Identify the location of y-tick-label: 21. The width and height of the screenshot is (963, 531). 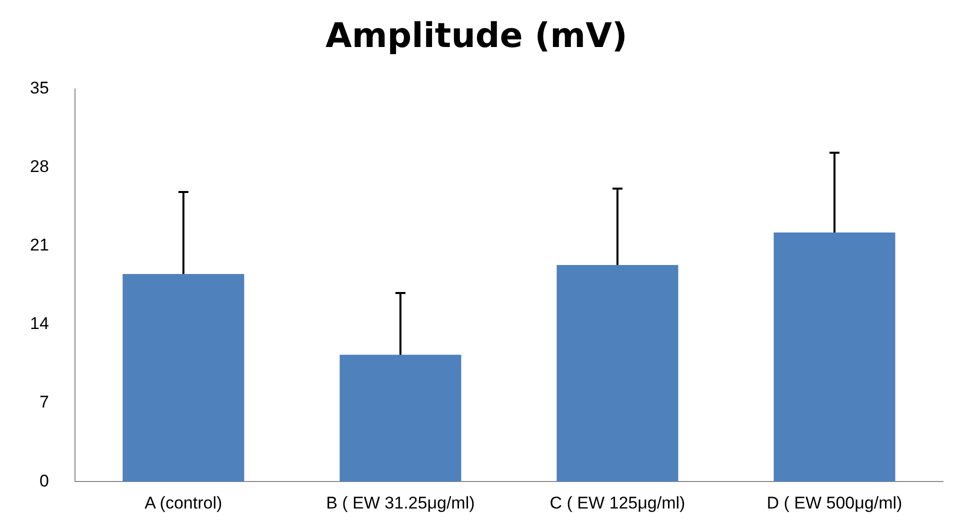
(39, 245).